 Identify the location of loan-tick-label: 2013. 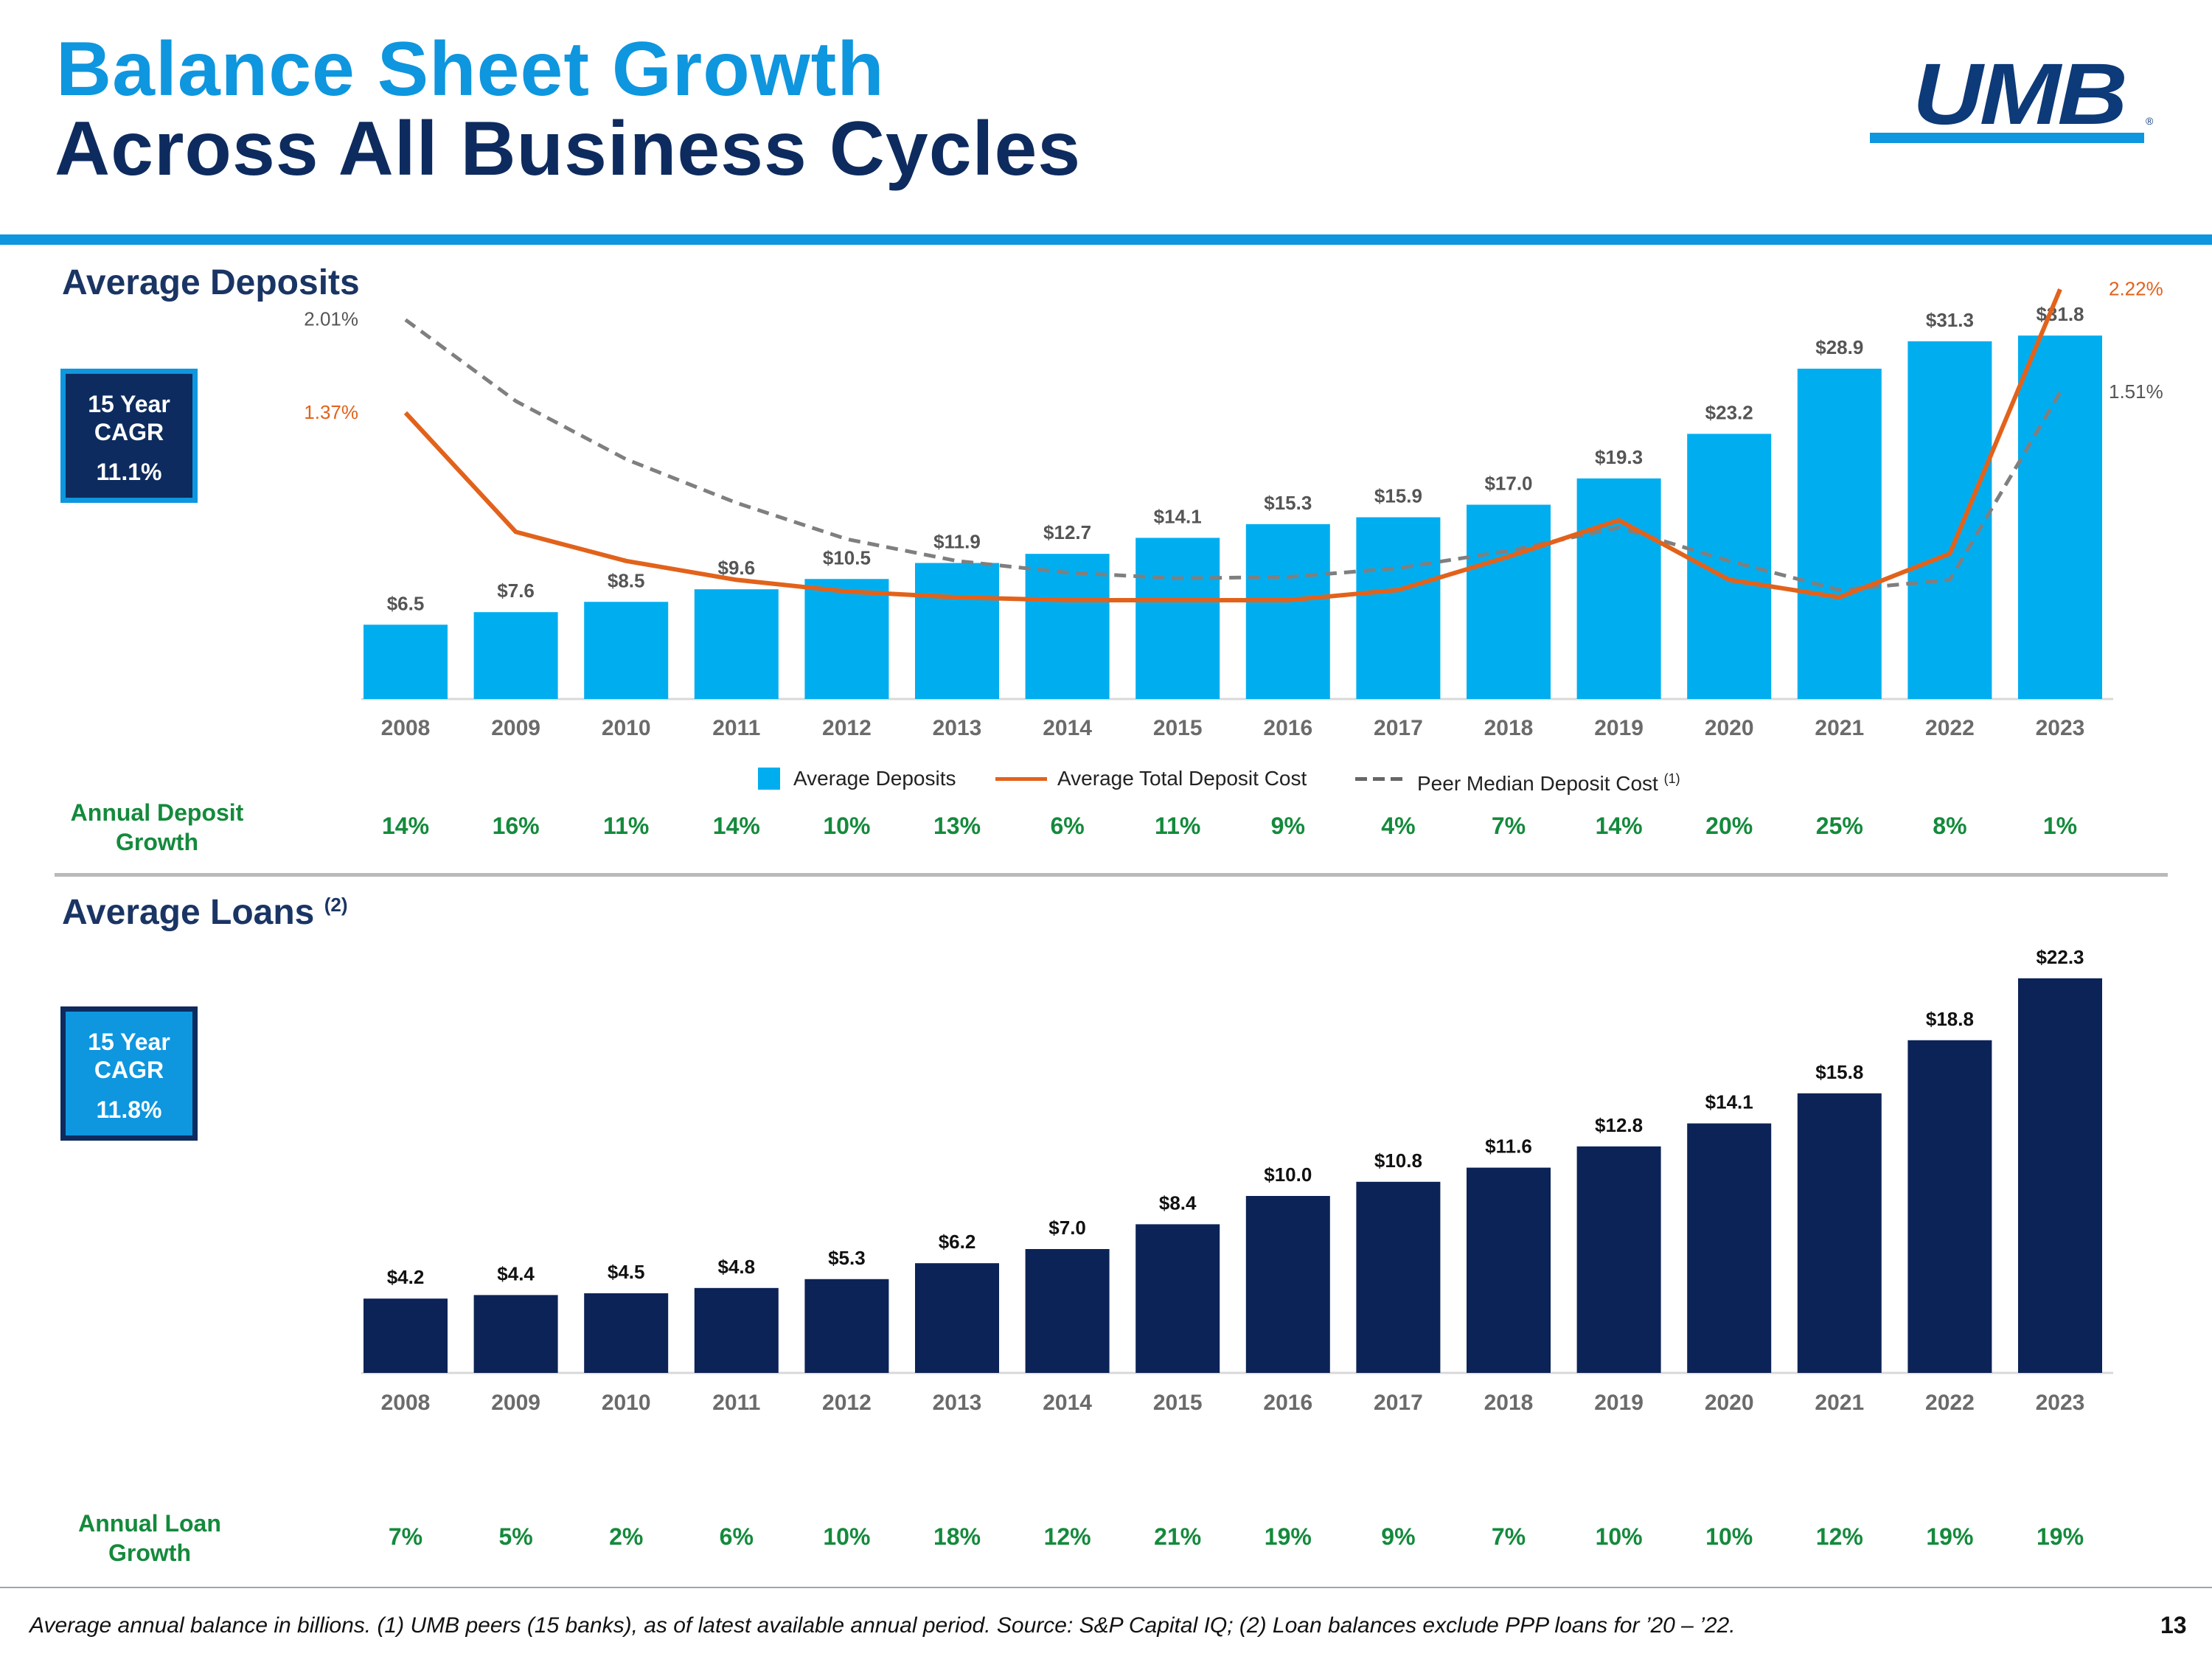
(957, 1403).